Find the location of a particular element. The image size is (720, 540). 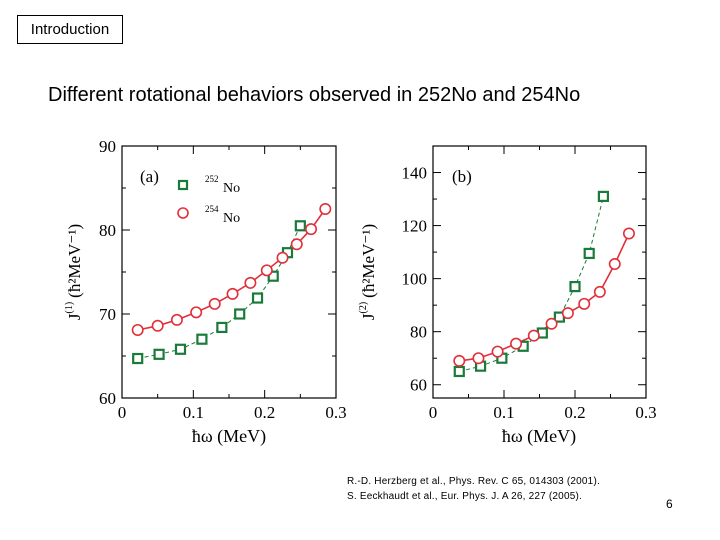

ylabel-main-b: J is located at coordinates (368, 316).